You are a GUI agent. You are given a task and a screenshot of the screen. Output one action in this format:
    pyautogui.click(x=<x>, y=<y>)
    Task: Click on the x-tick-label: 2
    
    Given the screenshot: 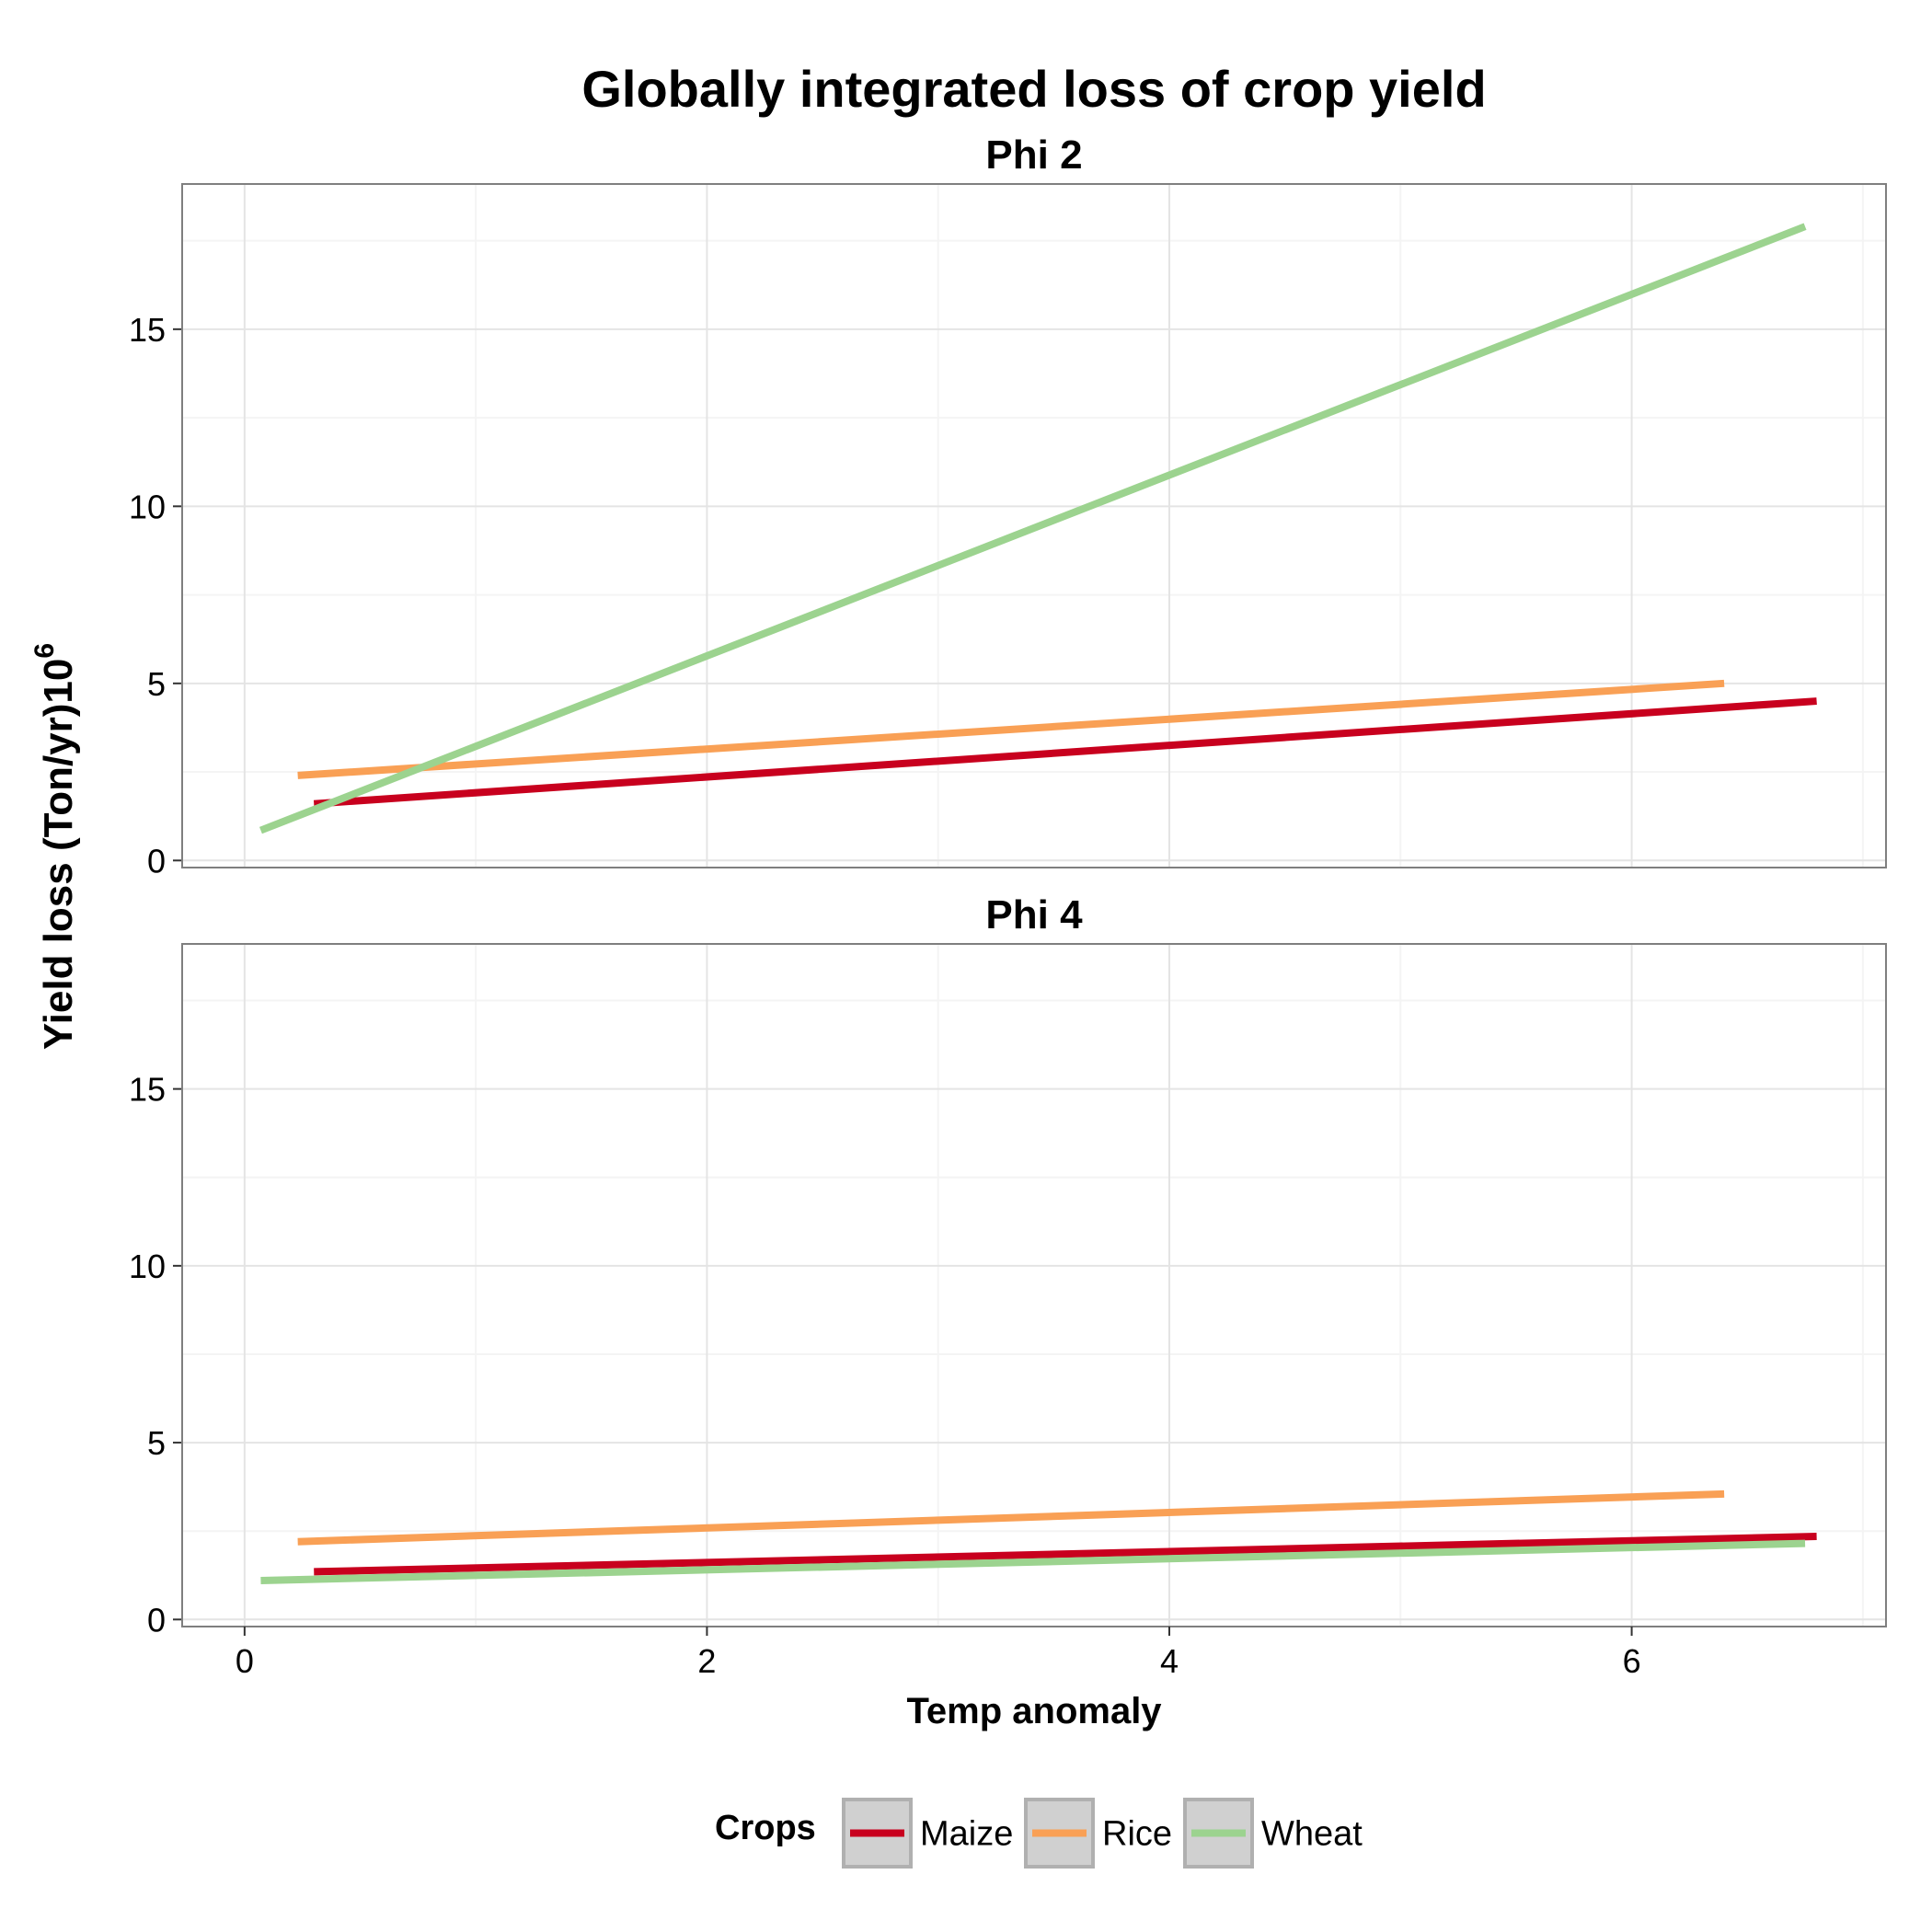 What is the action you would take?
    pyautogui.click(x=706, y=1661)
    